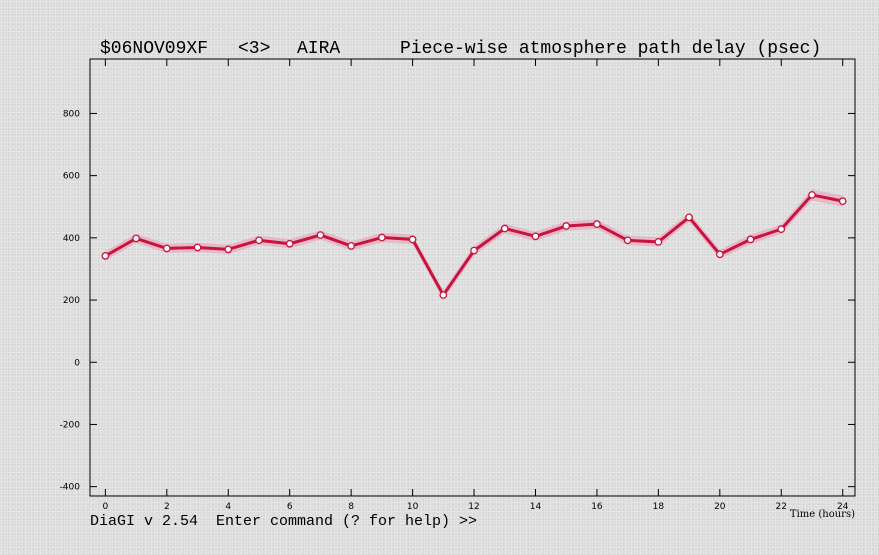 This screenshot has width=879, height=555. Describe the element at coordinates (318, 49) in the screenshot. I see `station-name: AIRA` at that location.